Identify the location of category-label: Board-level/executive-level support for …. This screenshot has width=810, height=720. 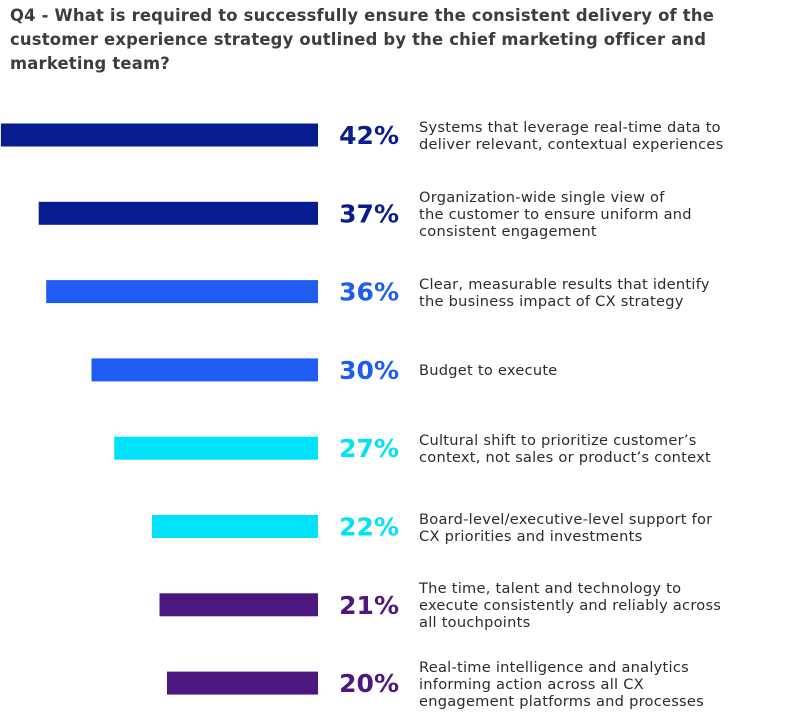
(566, 527).